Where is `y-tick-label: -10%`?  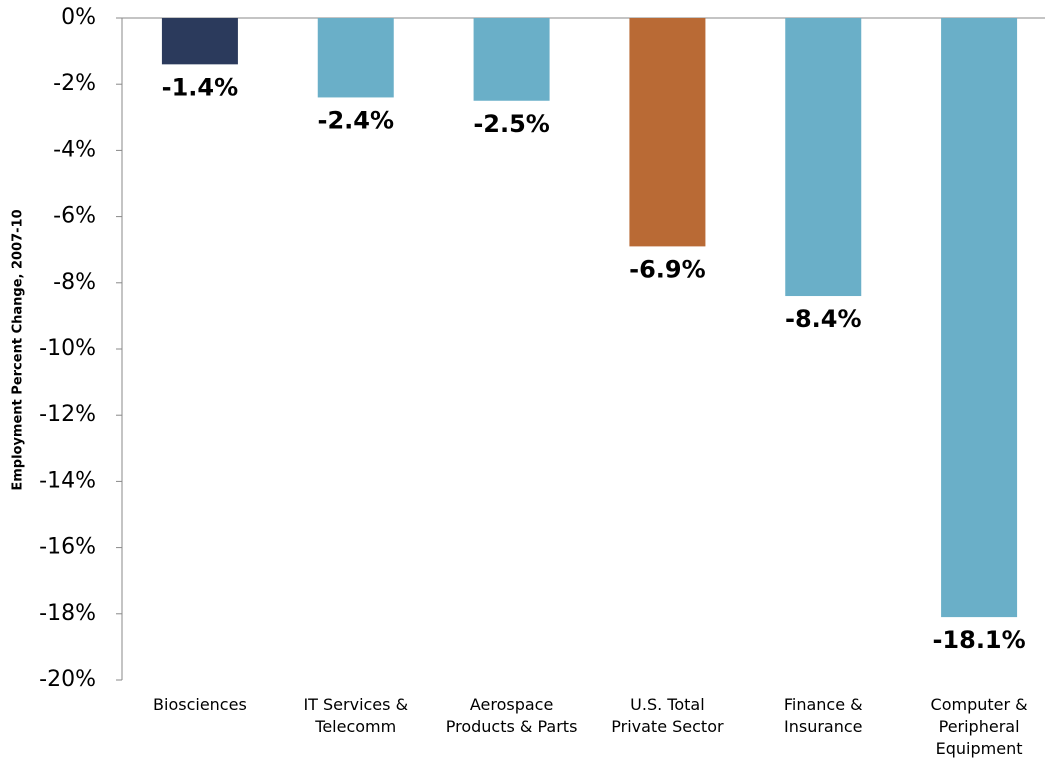
y-tick-label: -10% is located at coordinates (67, 348).